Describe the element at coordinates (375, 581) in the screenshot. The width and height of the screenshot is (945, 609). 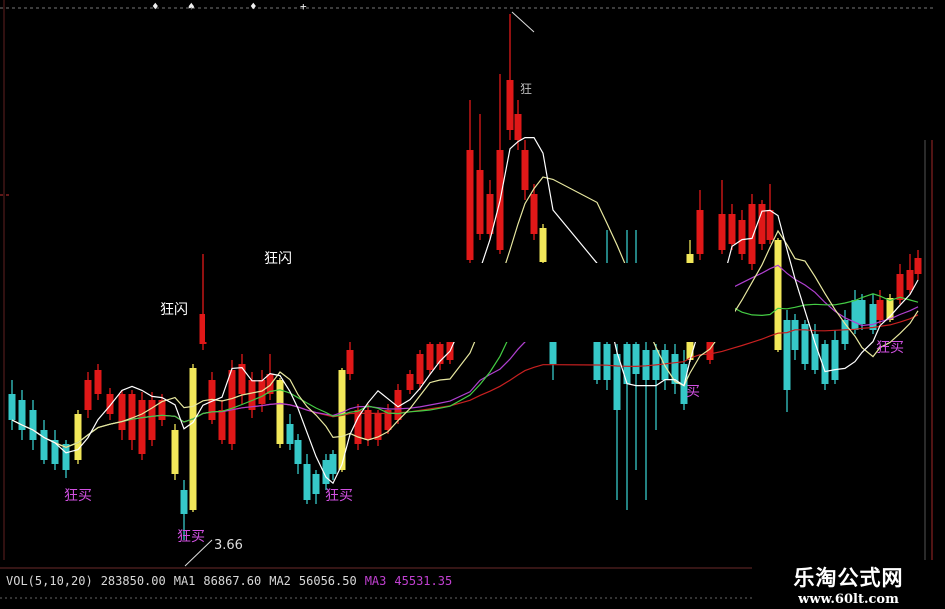
I see `legend-ma3-label: MA3` at that location.